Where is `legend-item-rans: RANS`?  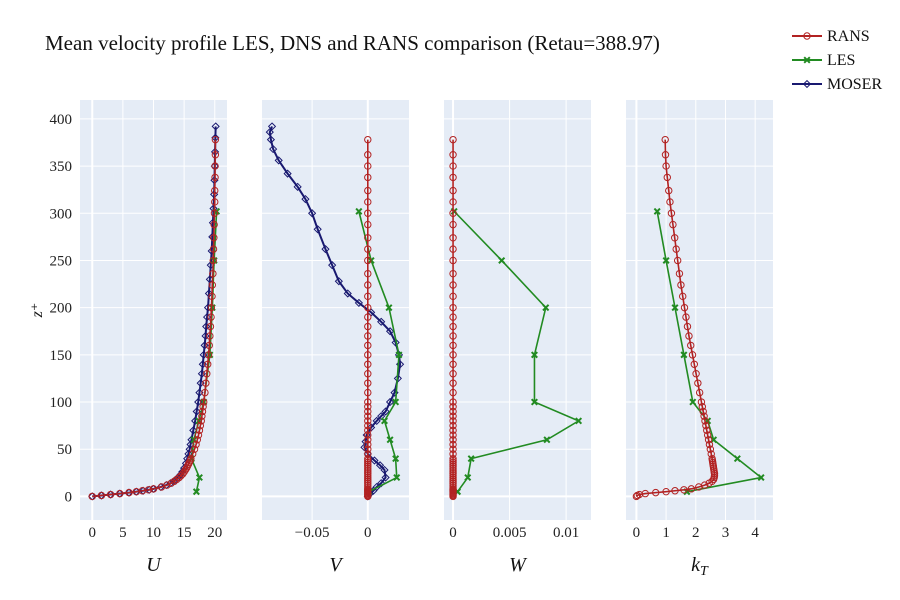 legend-item-rans: RANS is located at coordinates (831, 36).